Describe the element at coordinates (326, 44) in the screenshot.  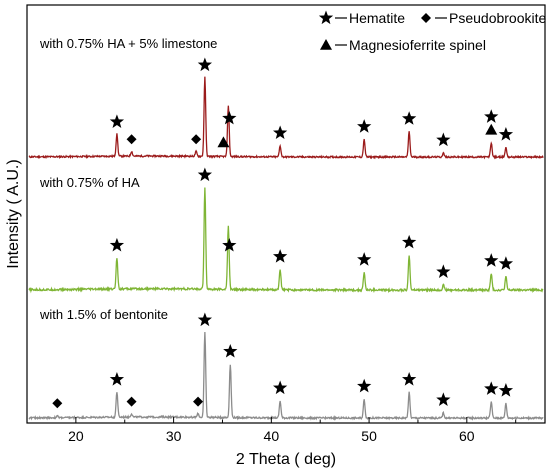
I see `legend-triangle-icon` at that location.